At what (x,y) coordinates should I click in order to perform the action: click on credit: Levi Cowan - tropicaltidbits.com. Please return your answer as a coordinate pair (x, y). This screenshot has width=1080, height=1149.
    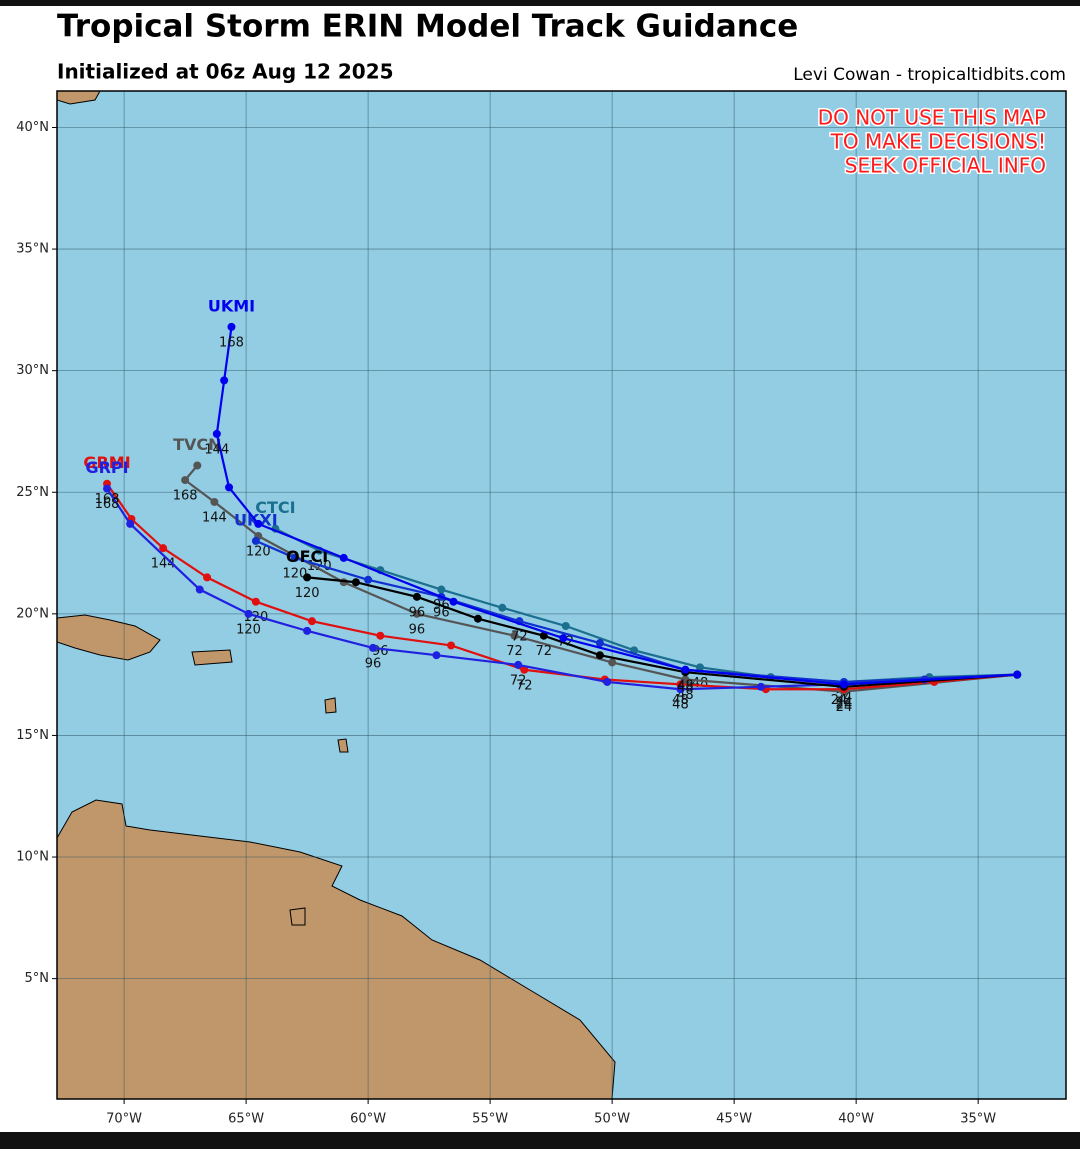
    Looking at the image, I should click on (929, 75).